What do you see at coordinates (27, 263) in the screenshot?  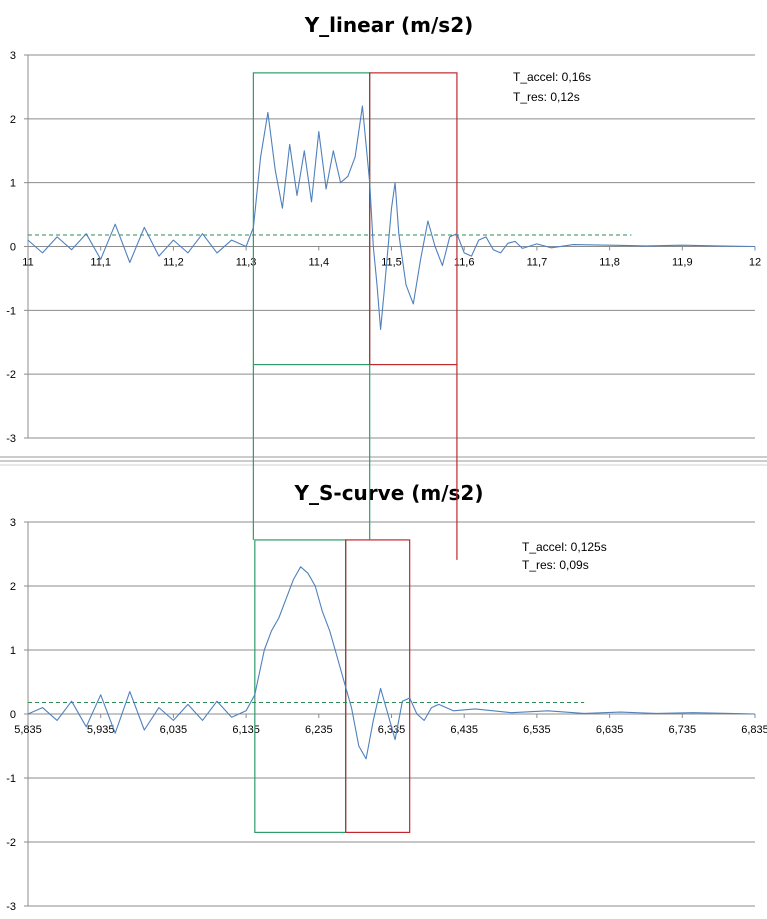 I see `x-tick-label: 11` at bounding box center [27, 263].